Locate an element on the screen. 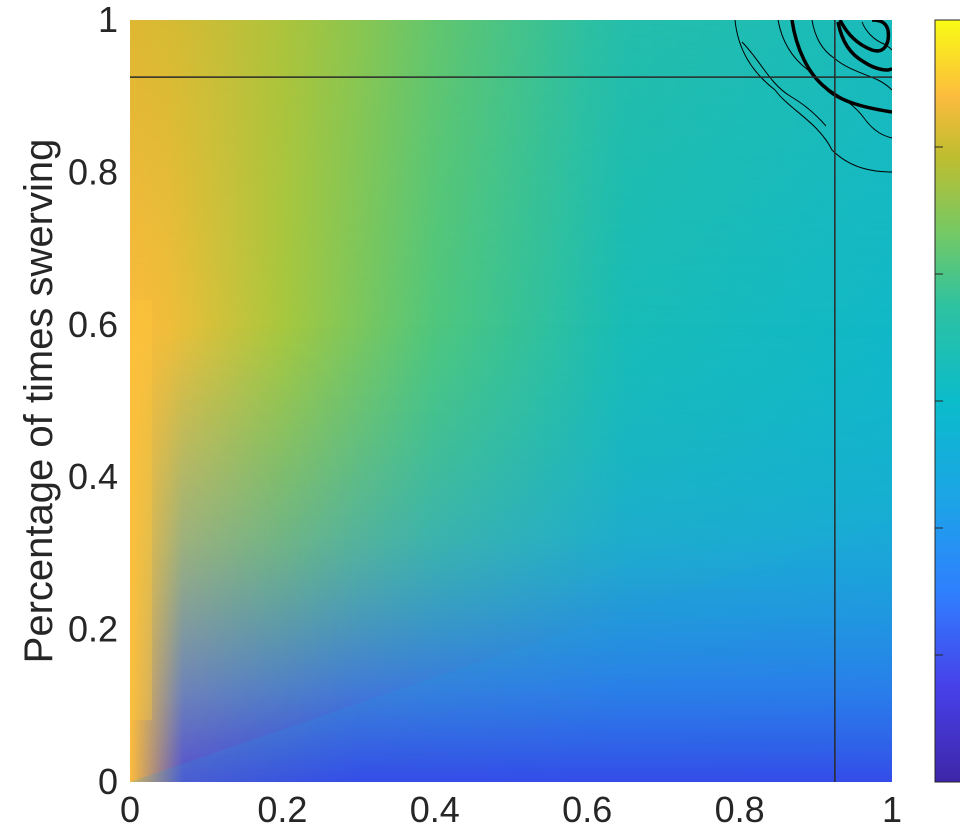 The height and width of the screenshot is (840, 960). y-tick-label: 0.6 is located at coordinates (93, 324).